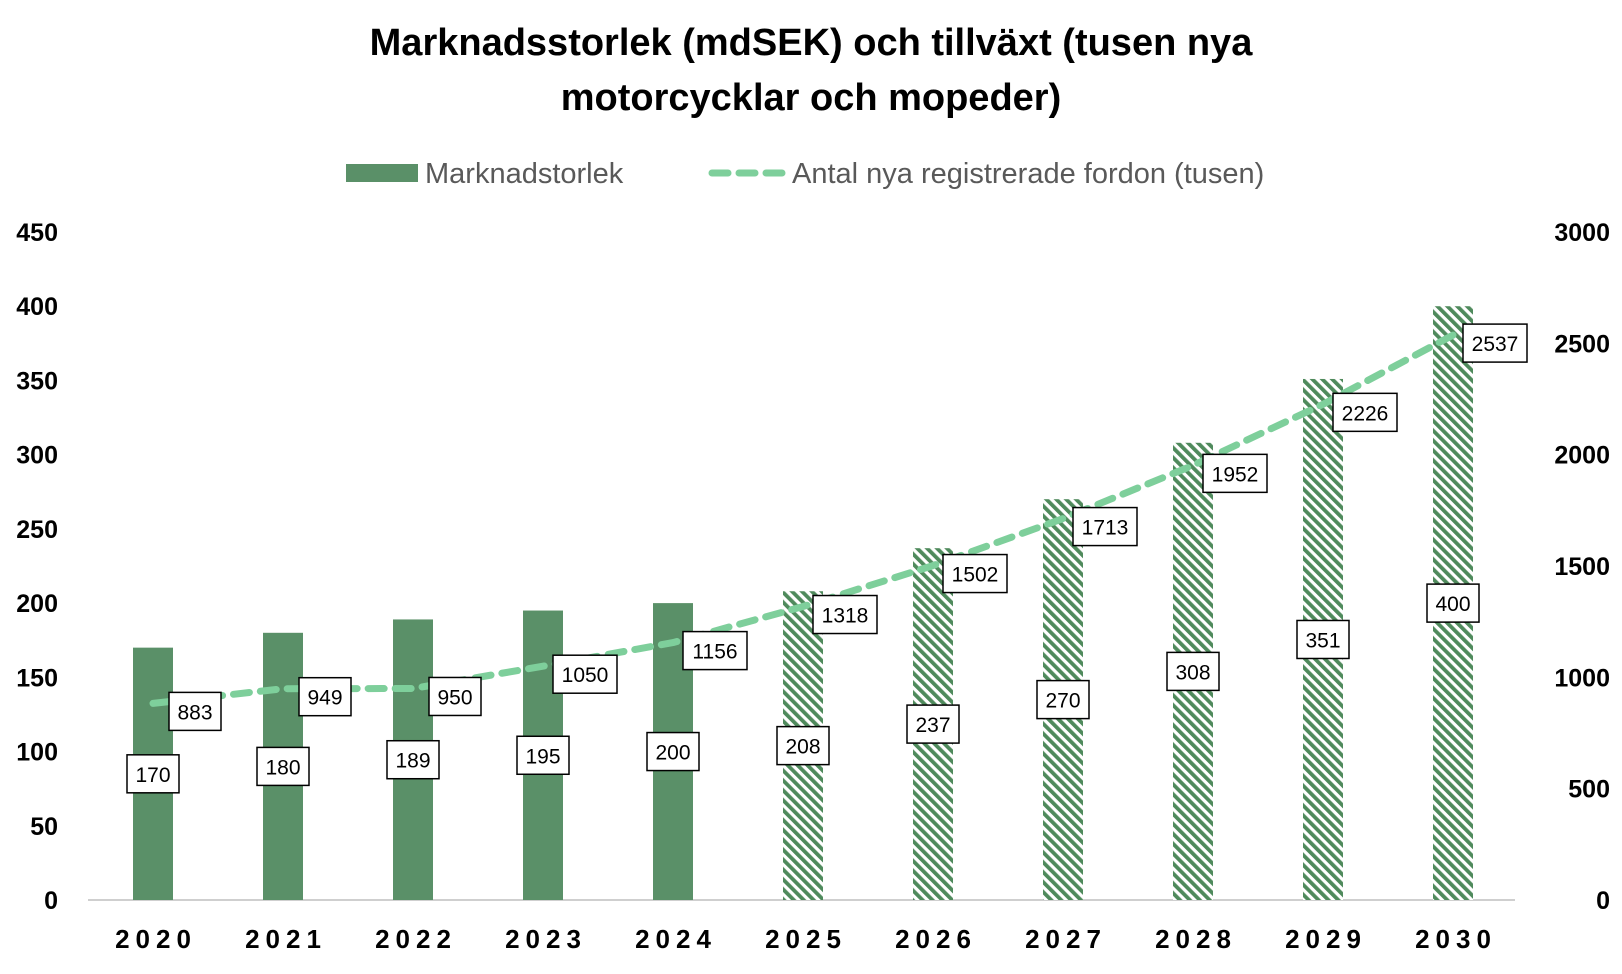  I want to click on left-axis-tick-label: 50, so click(44, 827).